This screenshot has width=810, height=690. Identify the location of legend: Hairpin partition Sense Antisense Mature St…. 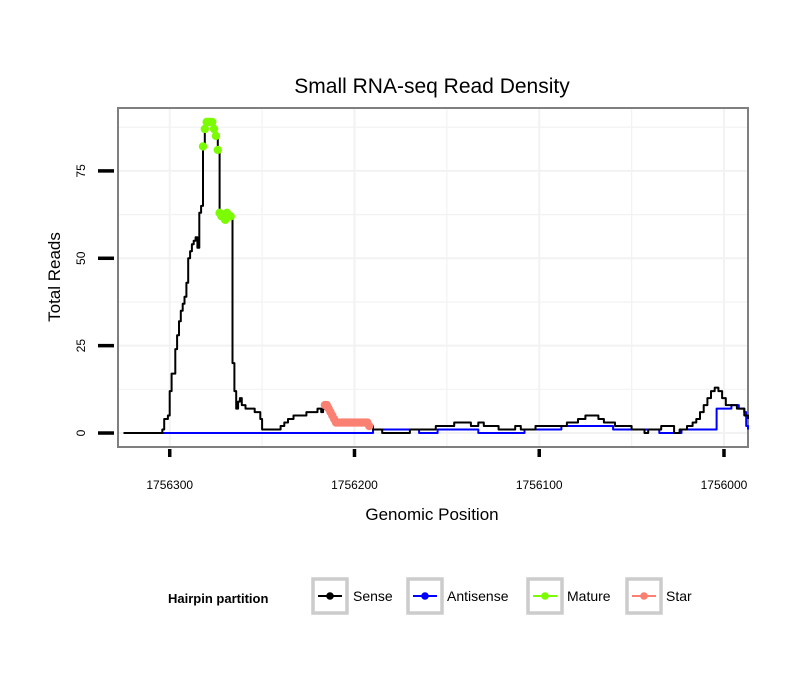
(430, 596).